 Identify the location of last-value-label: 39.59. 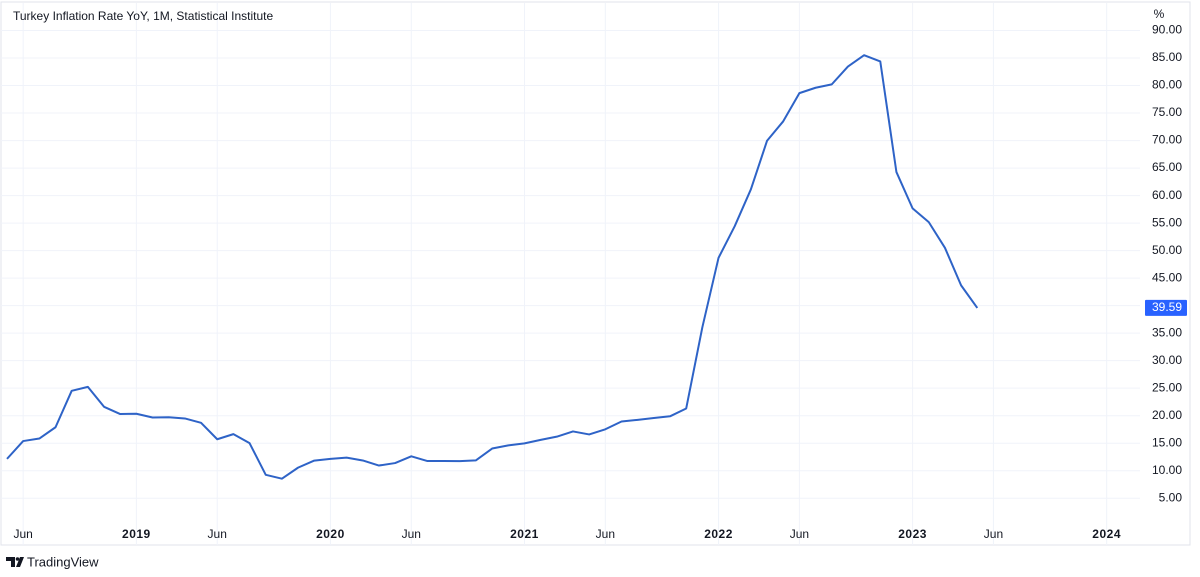
(1167, 307).